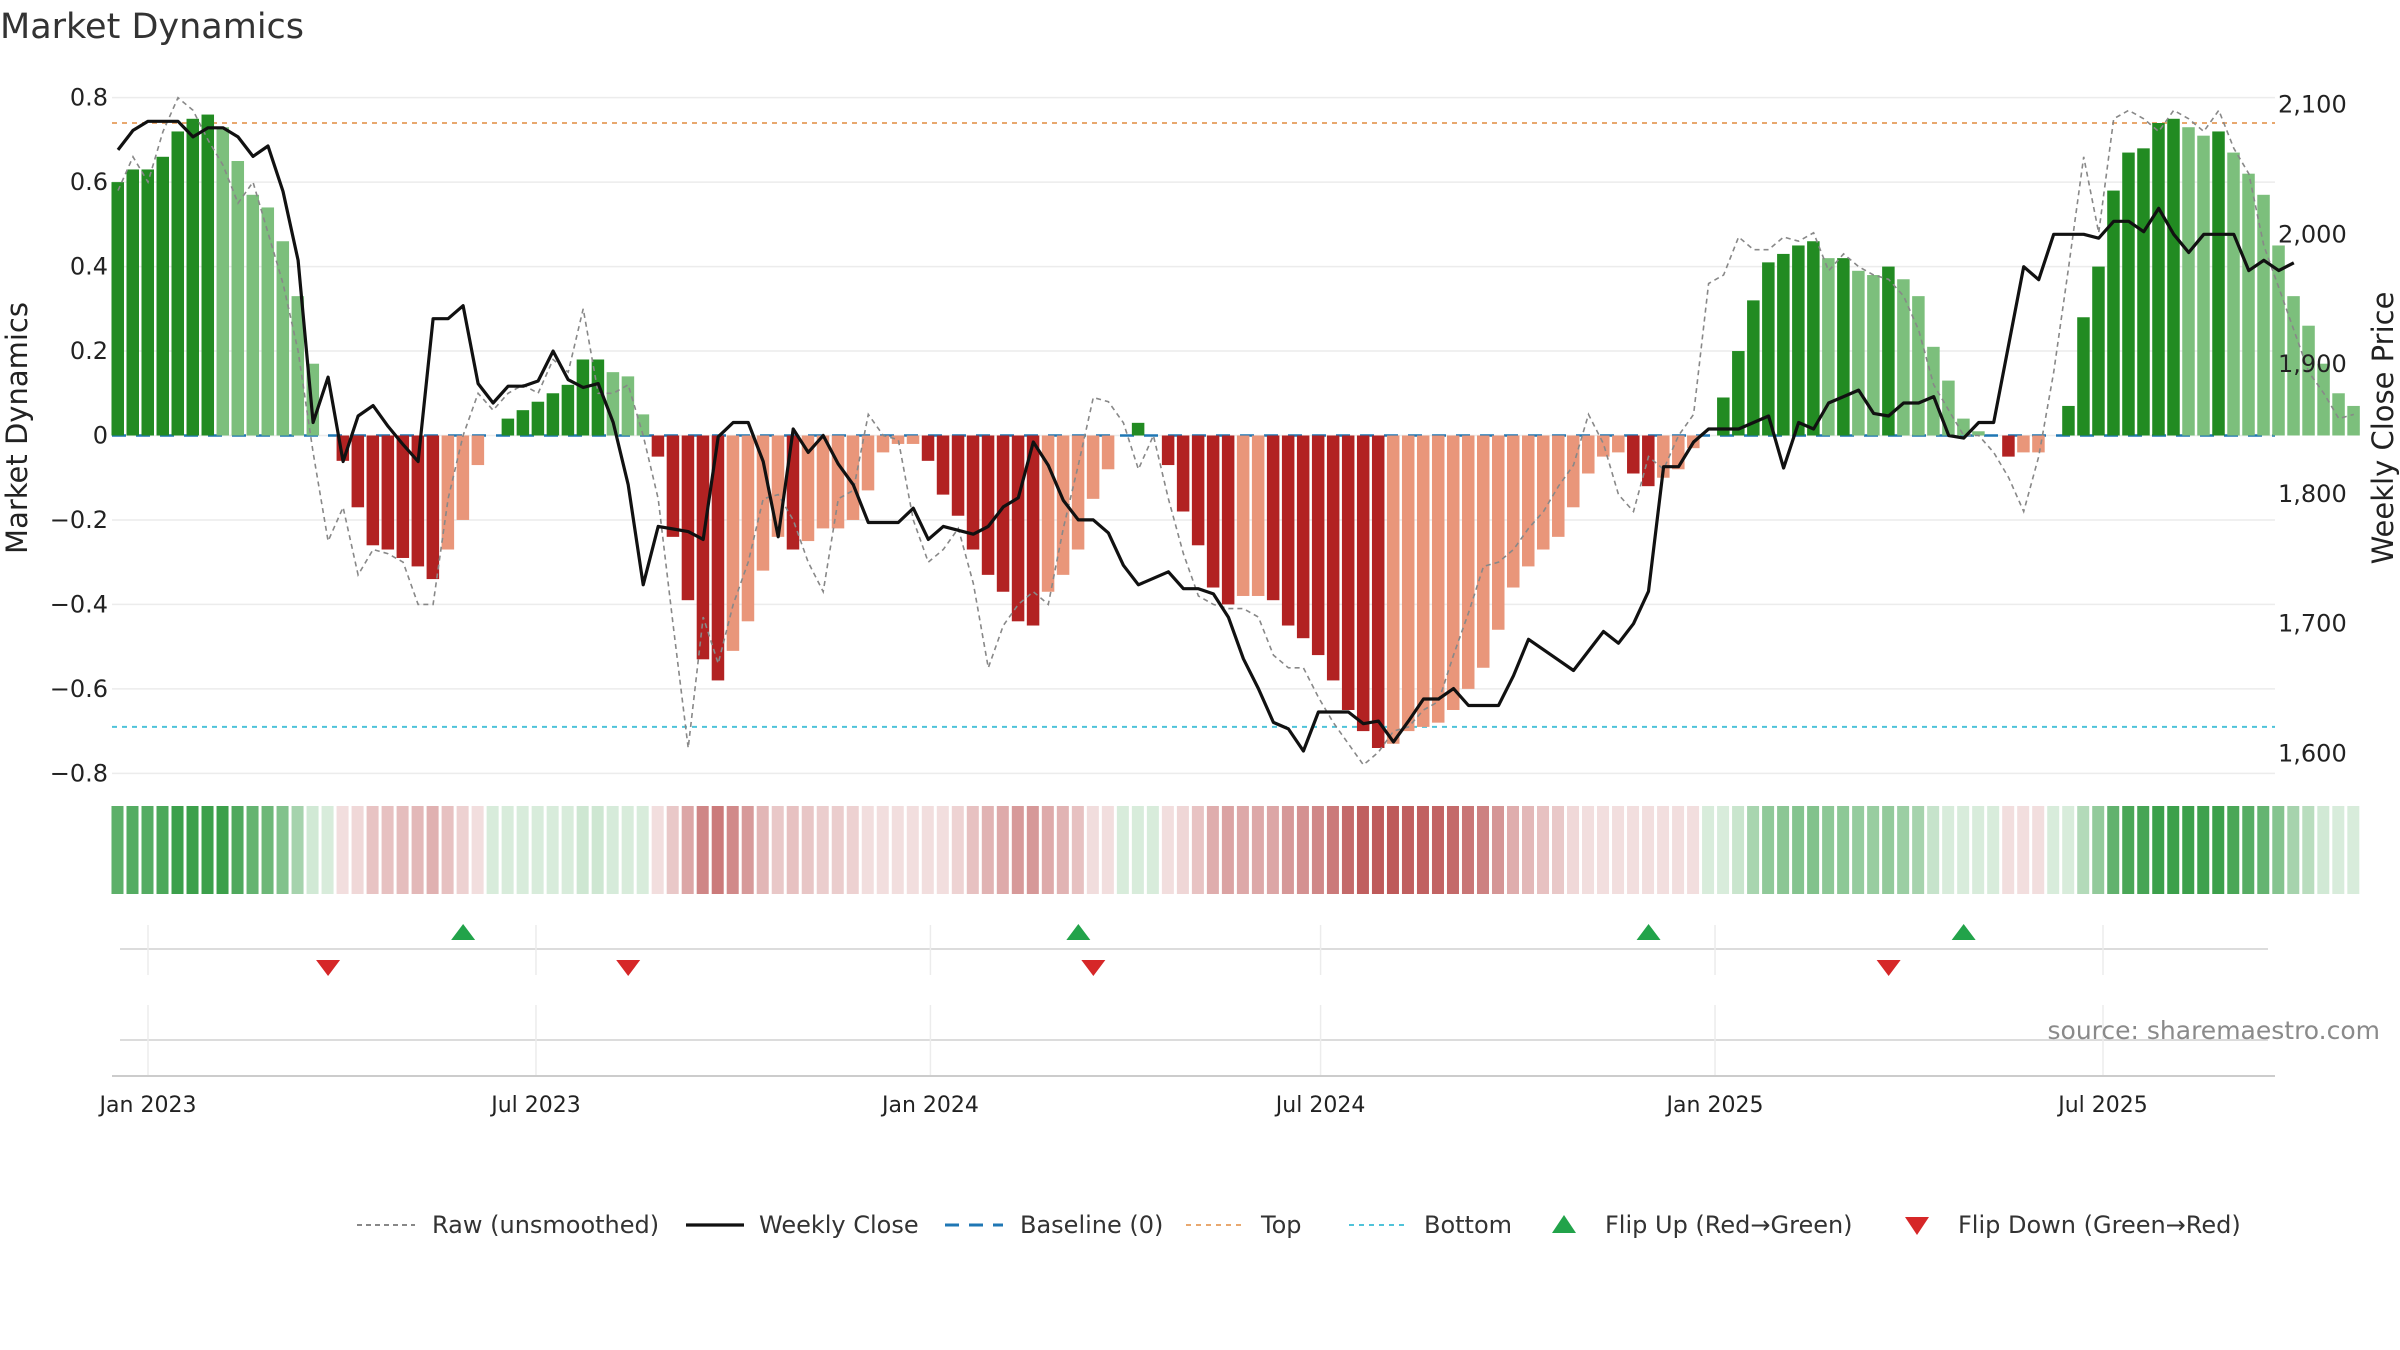 Image resolution: width=2400 pixels, height=1350 pixels. I want to click on y2-tick-label: 1,800, so click(2312, 494).